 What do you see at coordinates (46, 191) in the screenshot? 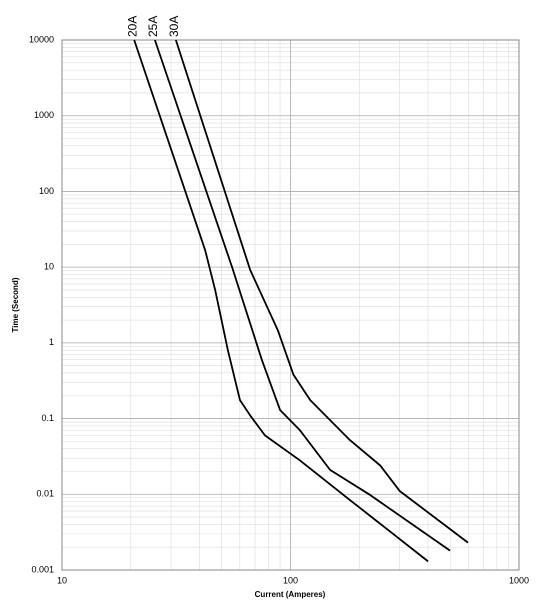
I see `y-tick-label: 100` at bounding box center [46, 191].